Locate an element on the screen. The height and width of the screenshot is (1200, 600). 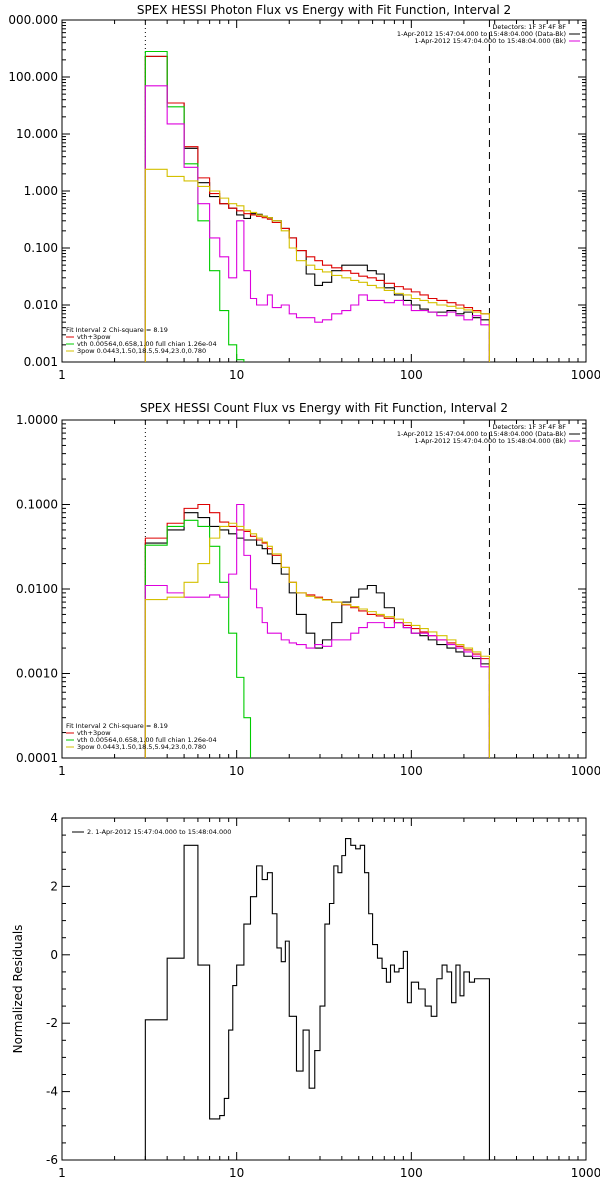
y-tick-label: 2 is located at coordinates (54, 886).